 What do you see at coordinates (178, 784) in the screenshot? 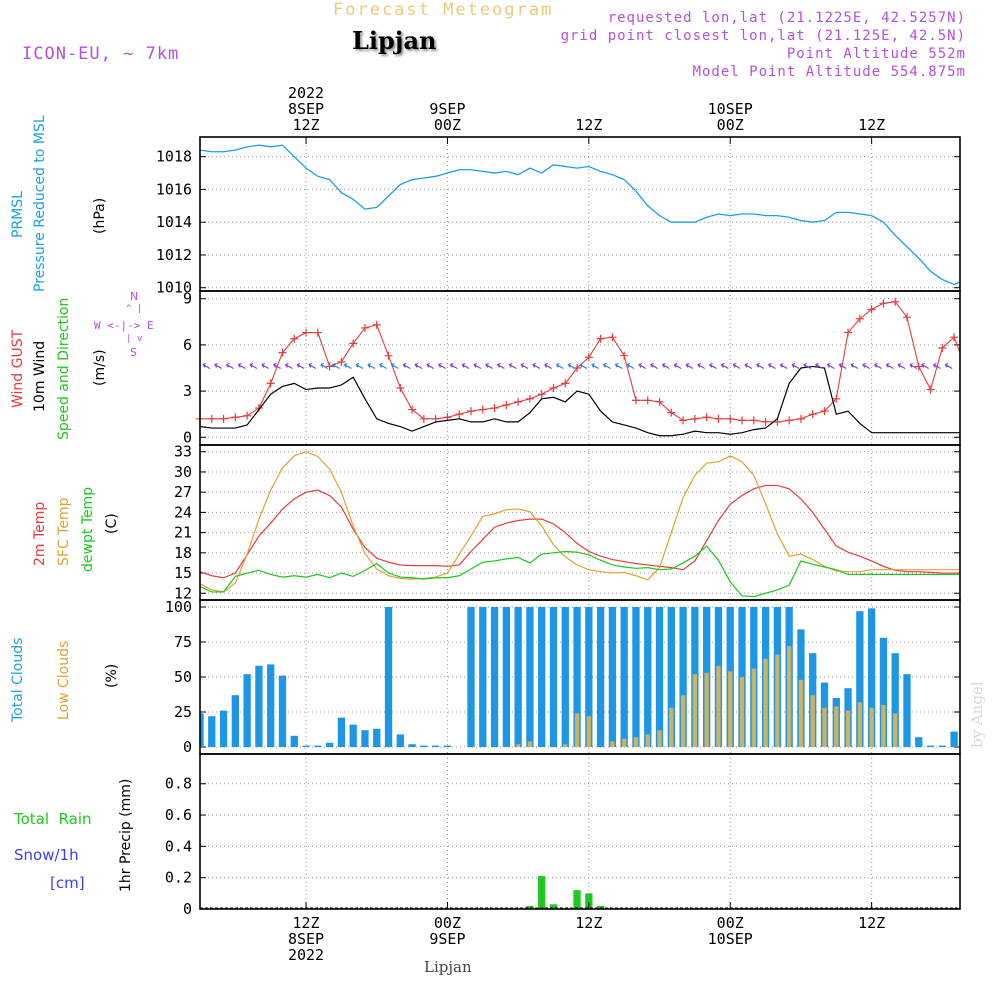
I see `y-tick-label: 0.8` at bounding box center [178, 784].